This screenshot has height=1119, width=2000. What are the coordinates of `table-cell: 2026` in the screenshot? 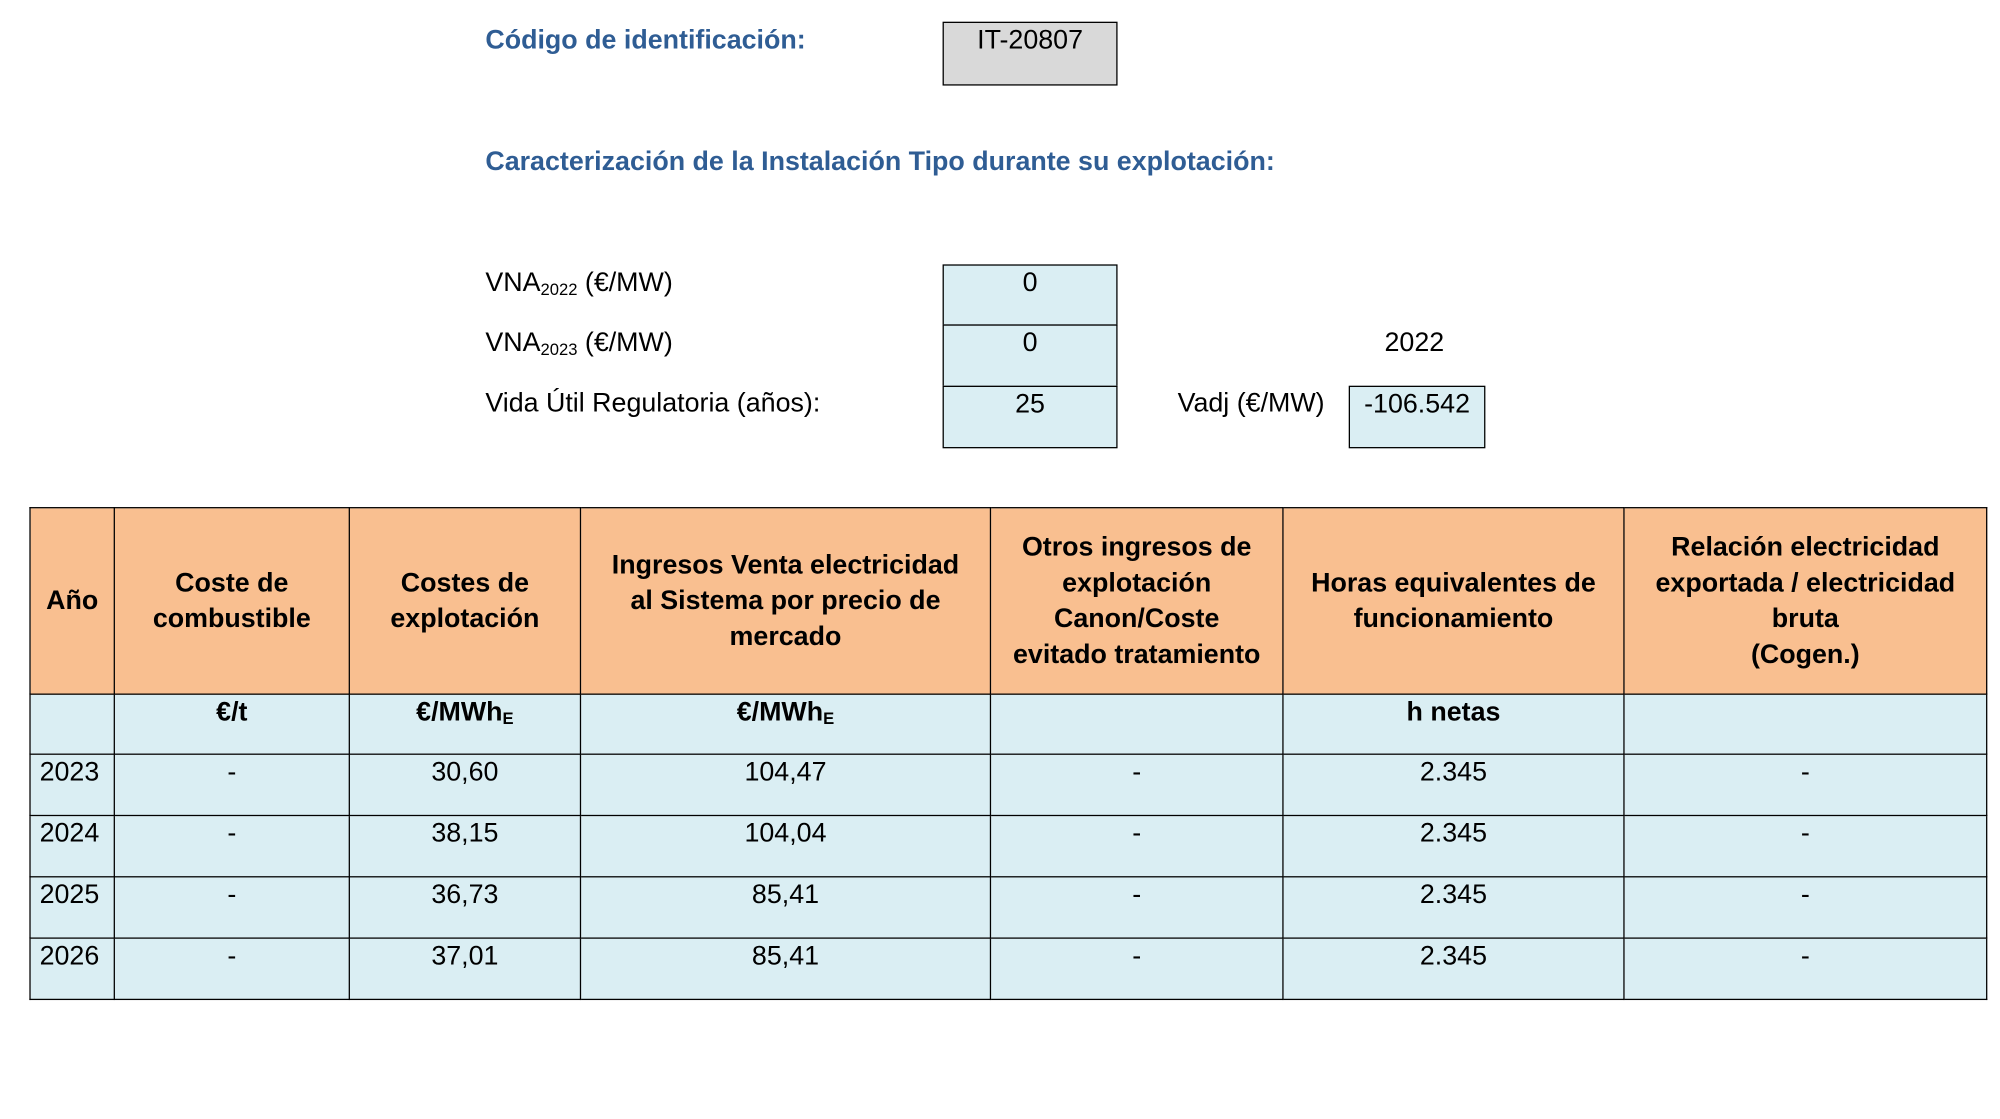 It's located at (72, 969).